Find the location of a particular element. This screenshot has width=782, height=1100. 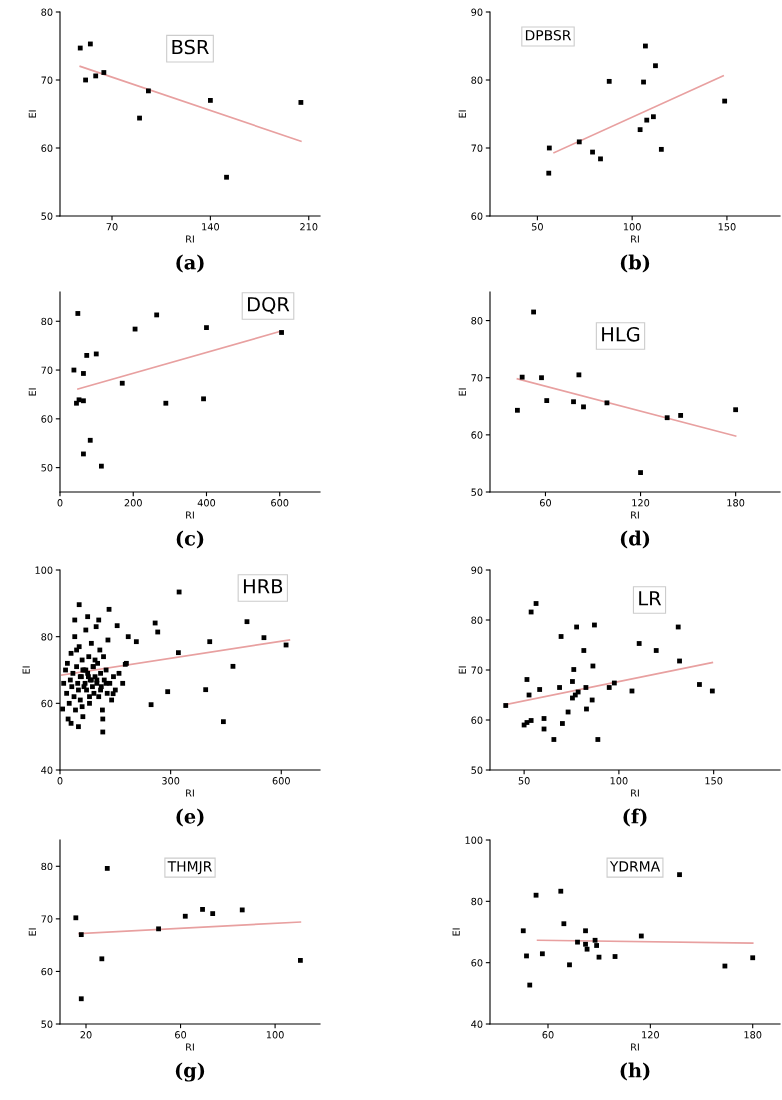

chart-title: HRB is located at coordinates (263, 586).